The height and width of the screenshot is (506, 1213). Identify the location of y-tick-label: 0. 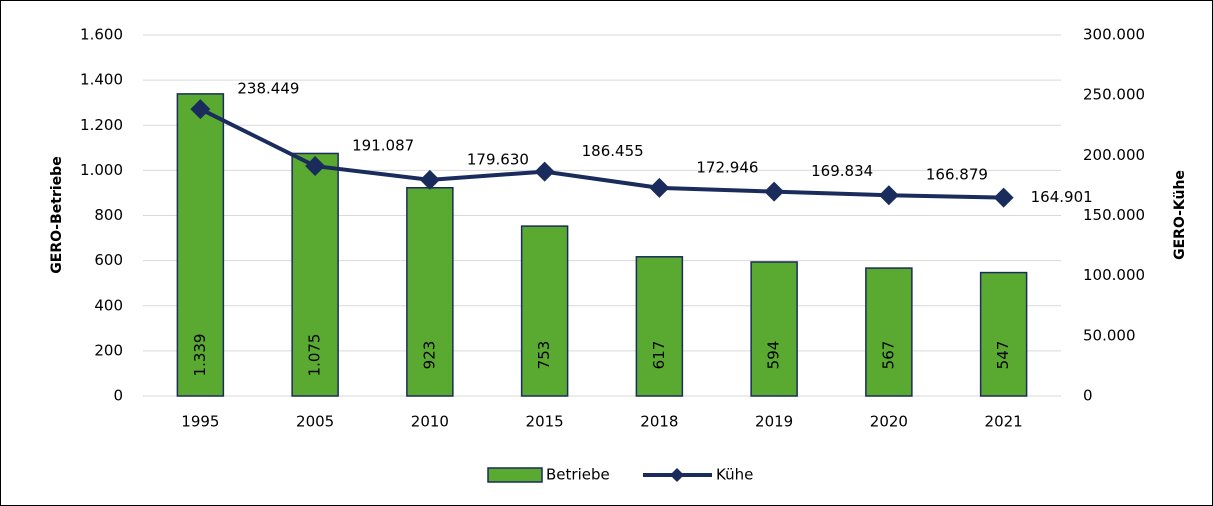
(118, 396).